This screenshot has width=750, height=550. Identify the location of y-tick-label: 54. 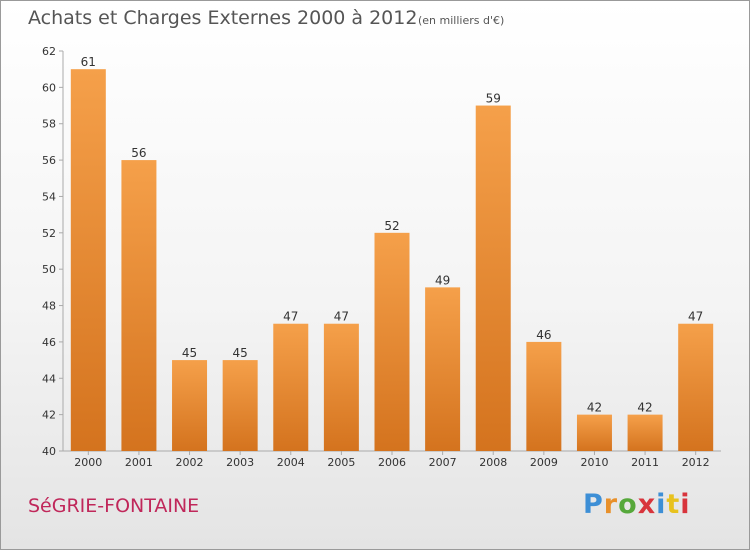
(49, 196).